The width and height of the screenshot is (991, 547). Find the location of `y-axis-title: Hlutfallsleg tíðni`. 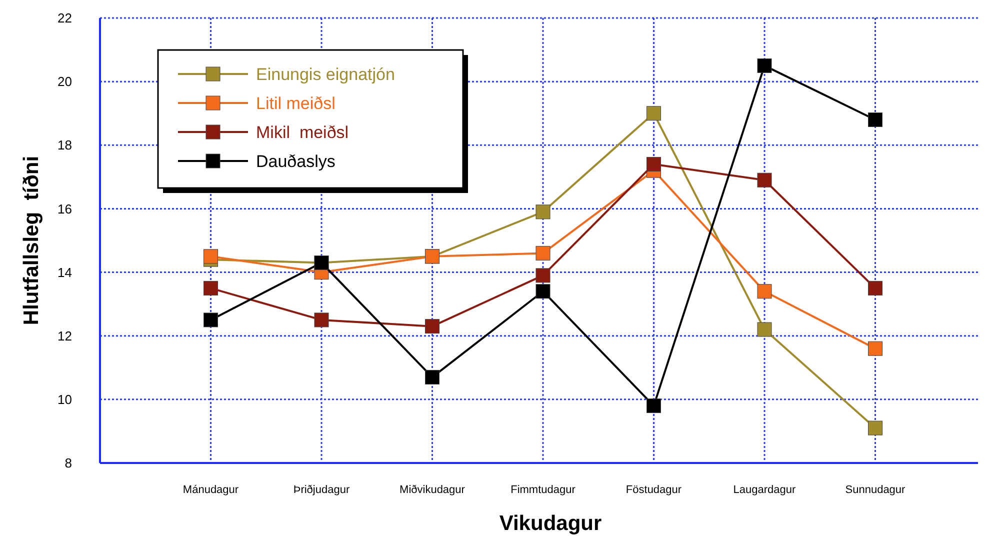

y-axis-title: Hlutfallsleg tíðni is located at coordinates (31, 241).